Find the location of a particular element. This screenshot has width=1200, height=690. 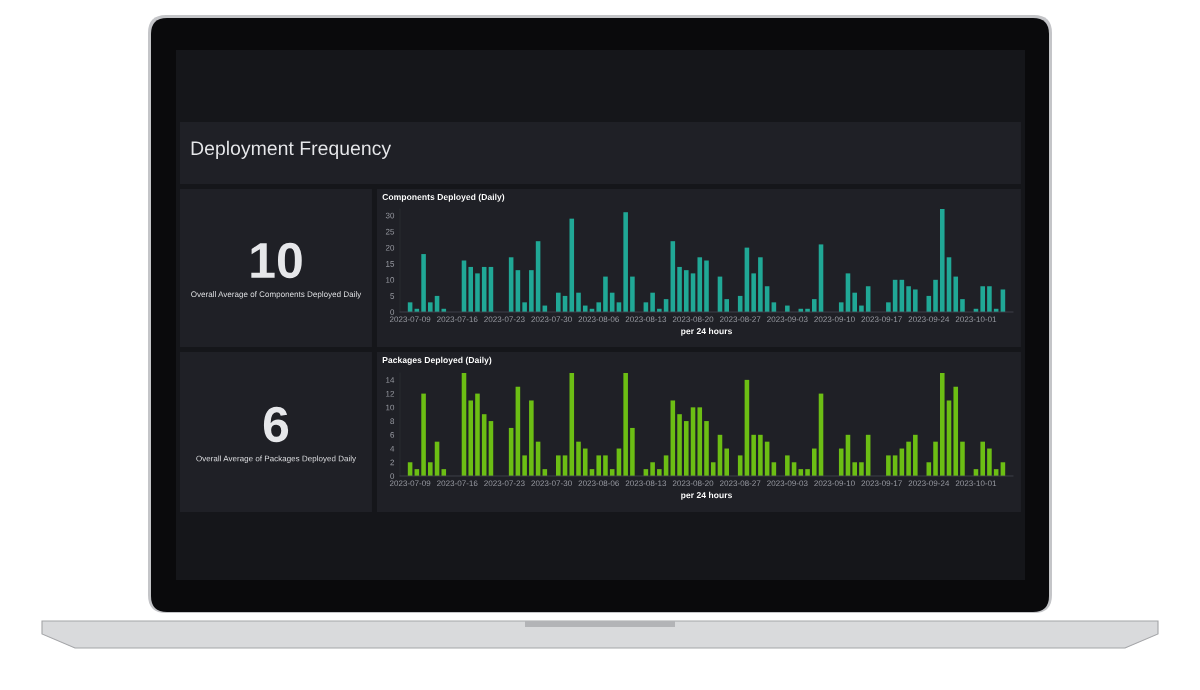

chart-title: Components Deployed (Daily) is located at coordinates (443, 197).